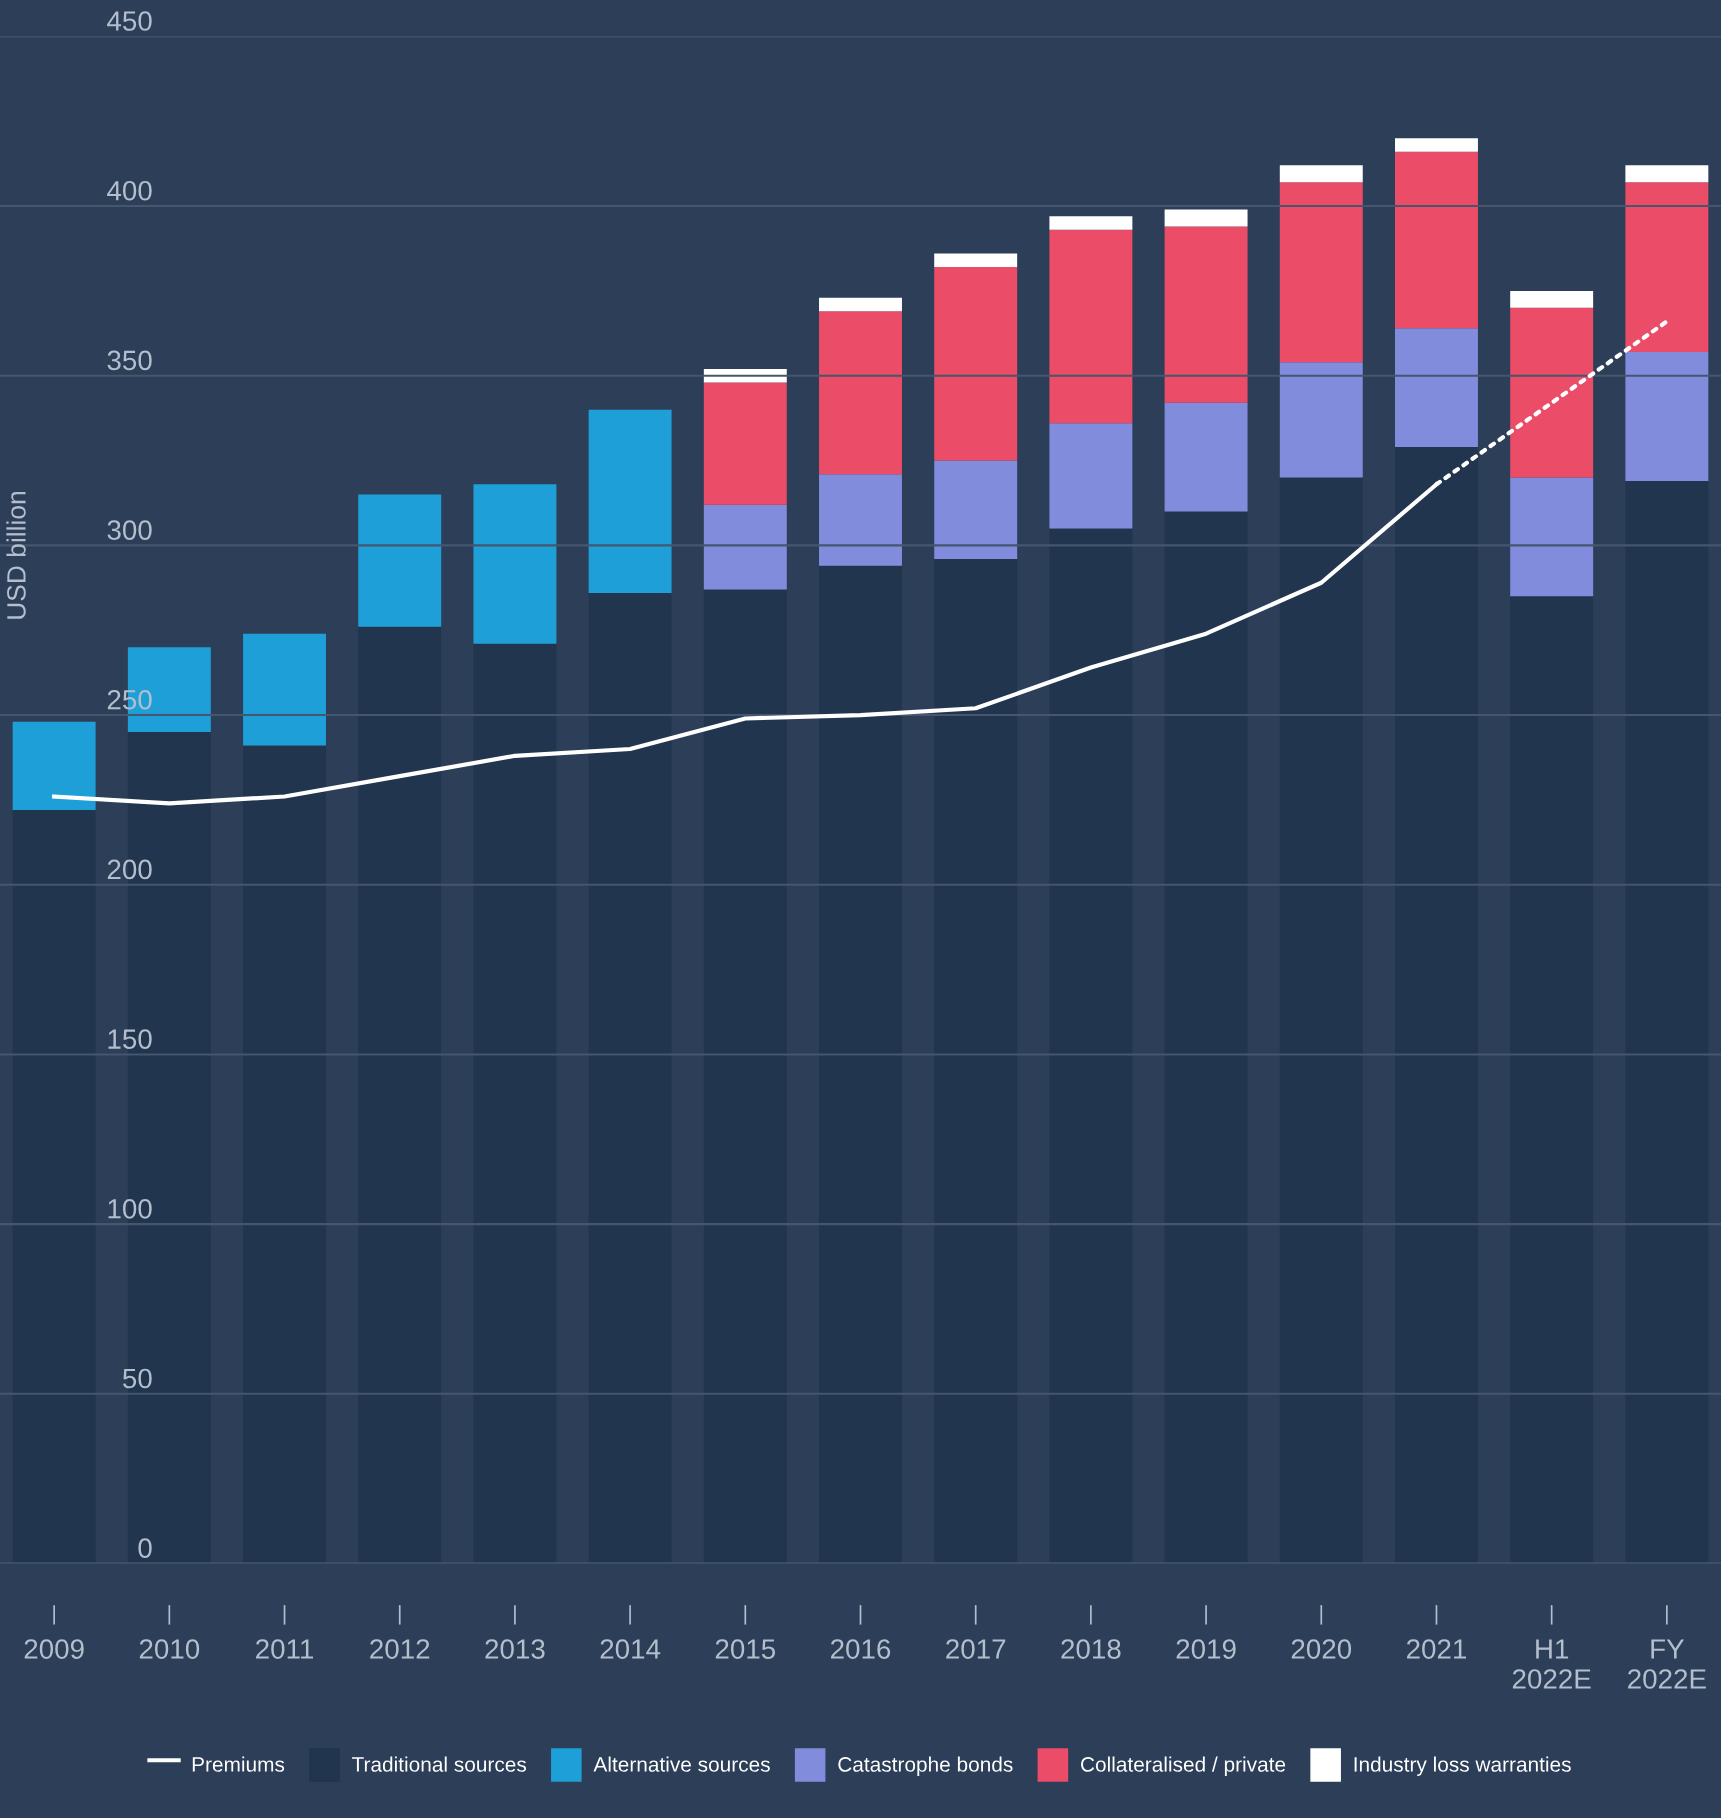 This screenshot has width=1721, height=1818. Describe the element at coordinates (439, 1764) in the screenshot. I see `legend-label: Traditional sources` at that location.